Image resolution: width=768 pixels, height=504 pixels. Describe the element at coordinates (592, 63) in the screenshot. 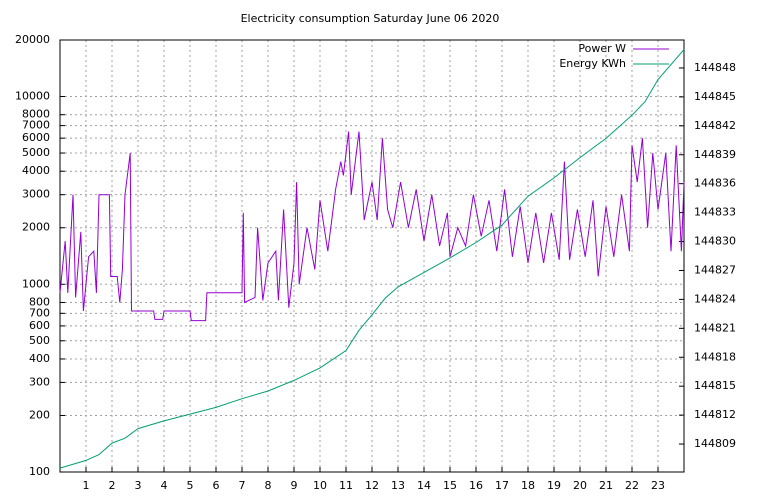

I see `legend-label: Energy KWh` at that location.